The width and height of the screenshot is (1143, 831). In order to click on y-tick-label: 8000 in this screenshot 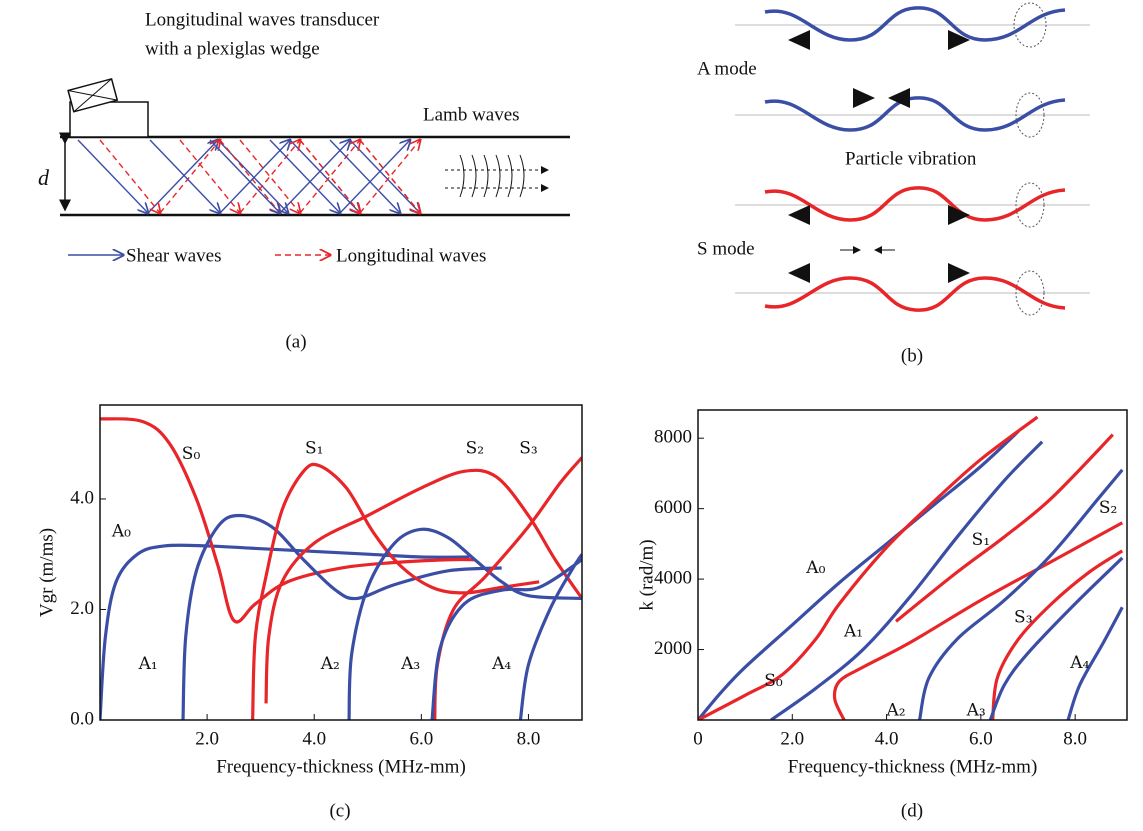, I will do `click(673, 437)`.